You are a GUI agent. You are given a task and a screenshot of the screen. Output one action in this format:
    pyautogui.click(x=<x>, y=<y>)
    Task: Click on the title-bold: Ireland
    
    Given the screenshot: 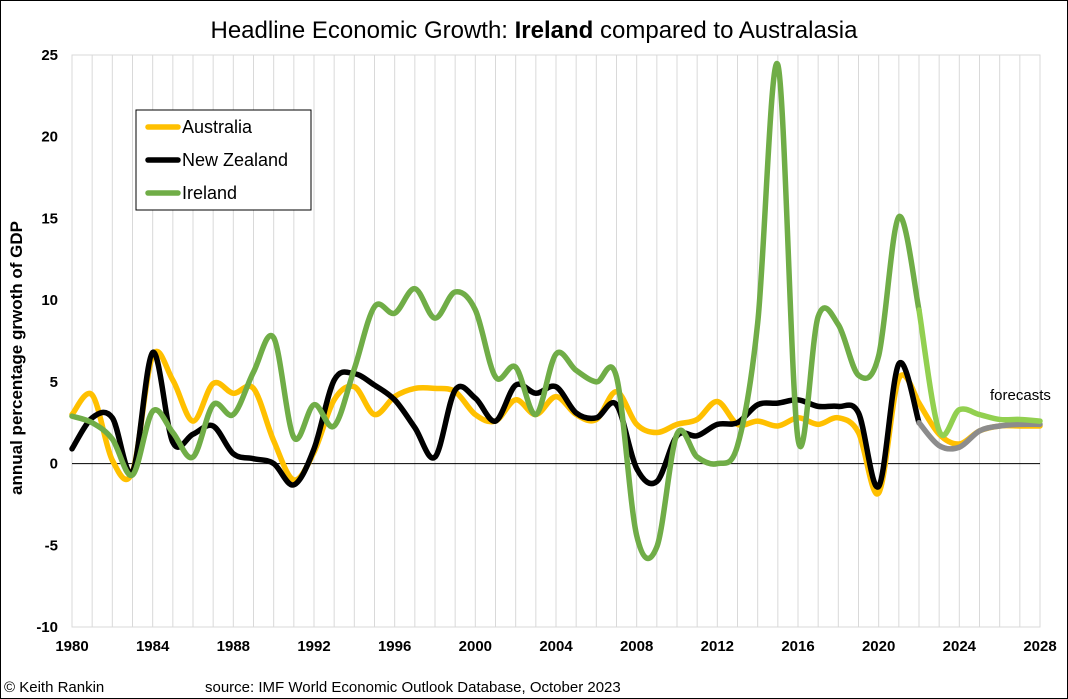 What is the action you would take?
    pyautogui.click(x=554, y=30)
    